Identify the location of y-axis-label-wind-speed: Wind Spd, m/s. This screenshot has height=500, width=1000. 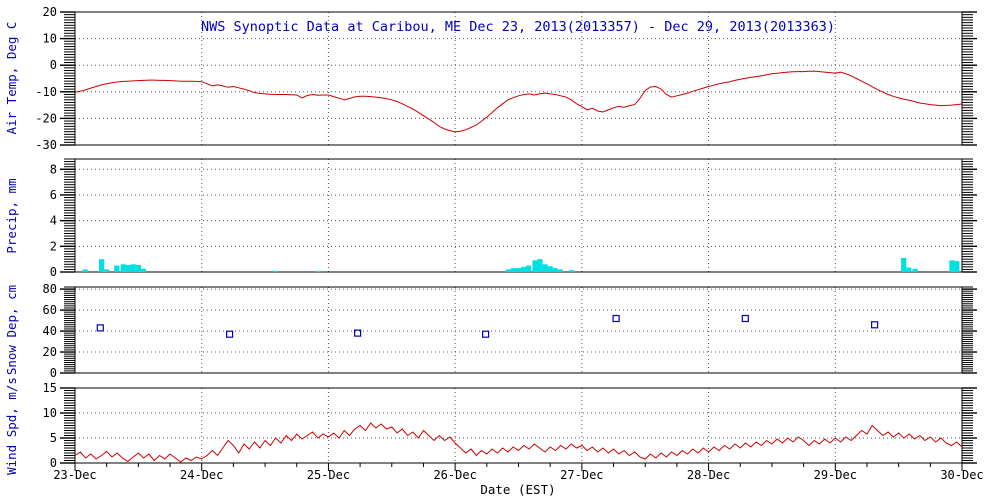
(11, 426).